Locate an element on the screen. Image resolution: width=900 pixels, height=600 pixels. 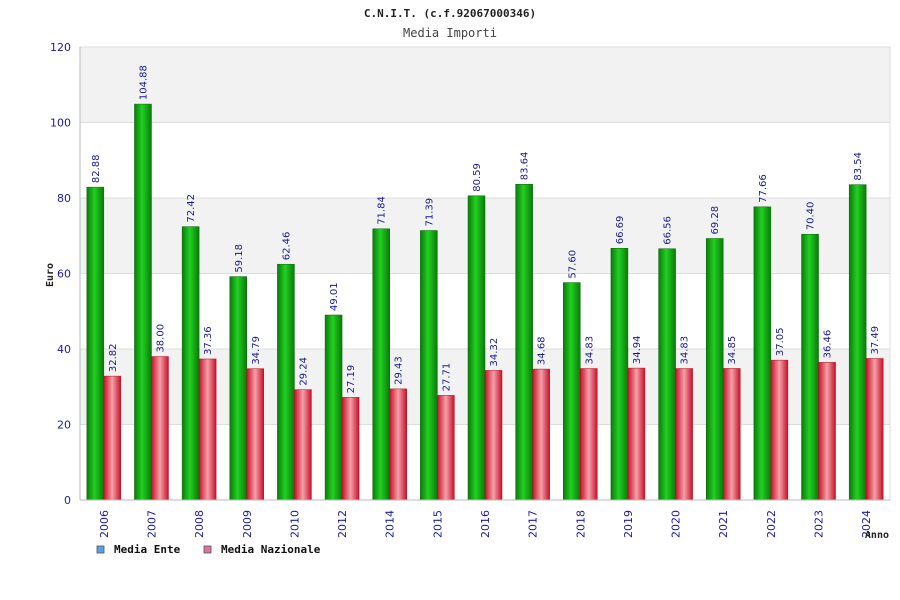
y-tick-label: 40 is located at coordinates (64, 349).